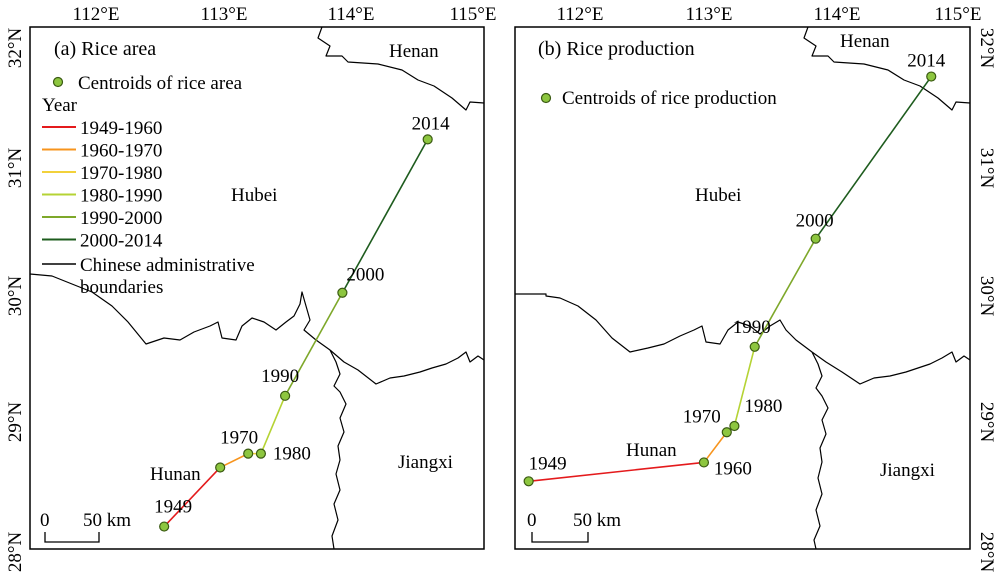 The height and width of the screenshot is (581, 1000). I want to click on legend-period-1949-1960: 1949-1960, so click(121, 128).